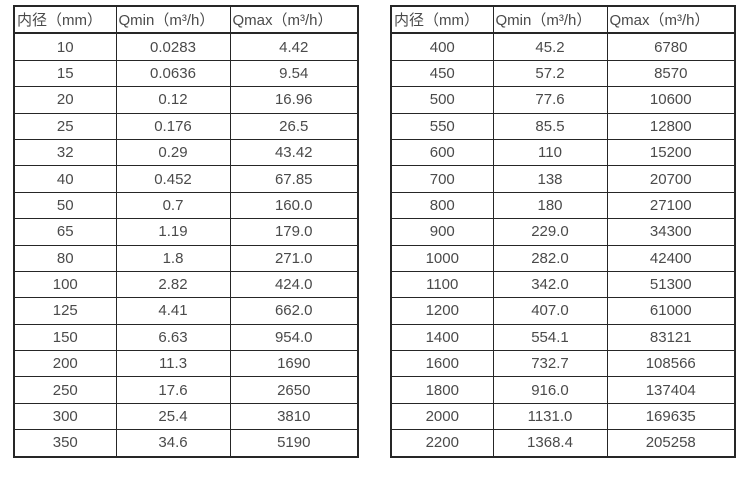 This screenshot has height=483, width=750. Describe the element at coordinates (671, 416) in the screenshot. I see `qmax-cell: 169635` at that location.